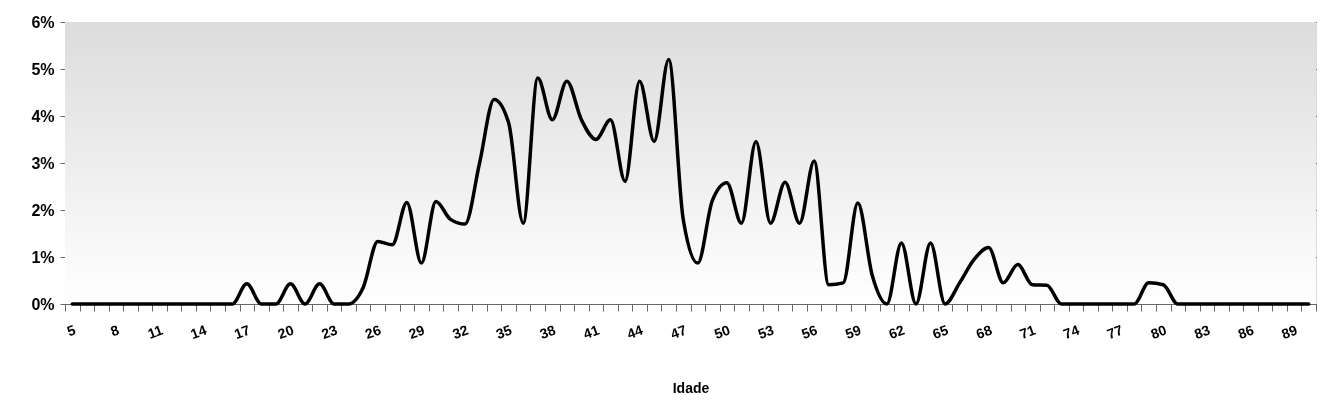  Describe the element at coordinates (416, 331) in the screenshot. I see `x-tick-label: 29` at that location.